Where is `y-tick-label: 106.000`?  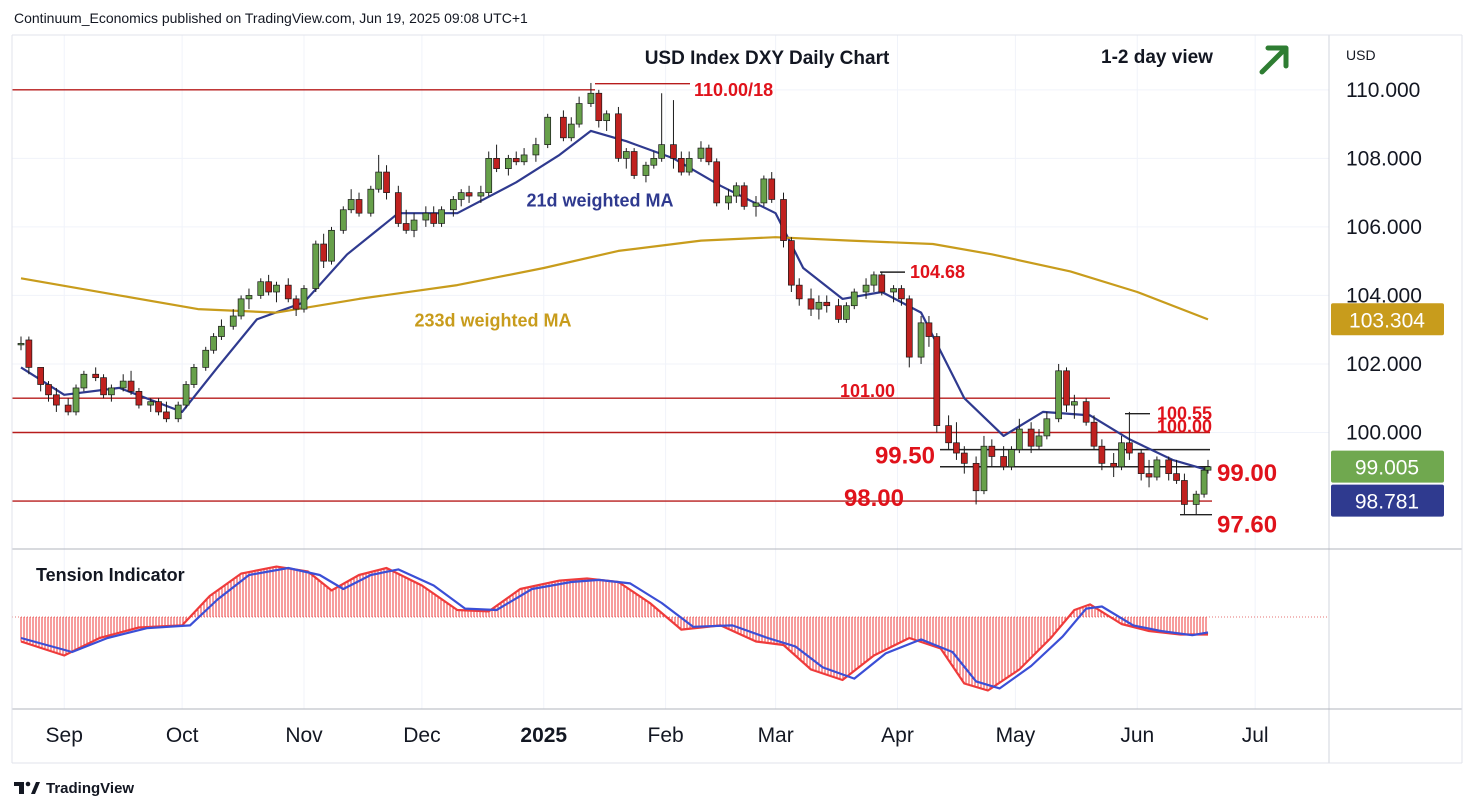 y-tick-label: 106.000 is located at coordinates (1384, 227).